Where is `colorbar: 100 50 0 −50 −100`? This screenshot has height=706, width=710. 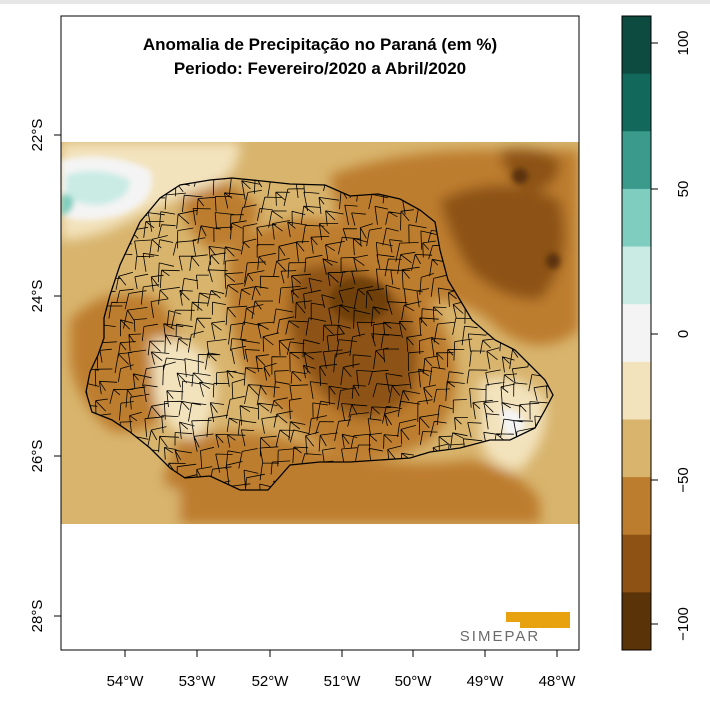 colorbar: 100 50 0 −50 −100 is located at coordinates (656, 333).